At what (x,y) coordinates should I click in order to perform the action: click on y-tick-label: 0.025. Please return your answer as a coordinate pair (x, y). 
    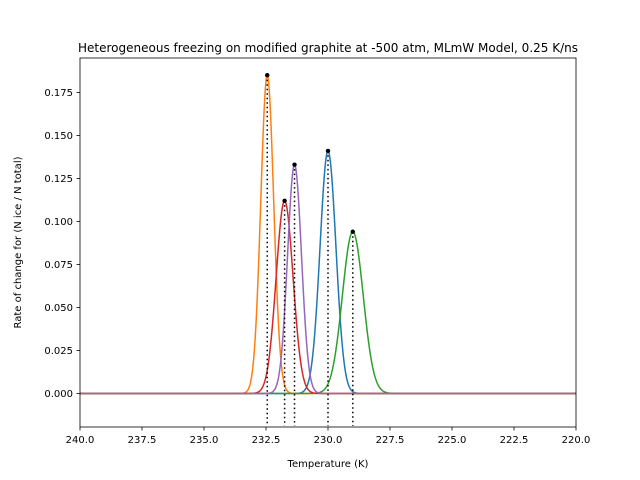
    Looking at the image, I should click on (58, 351).